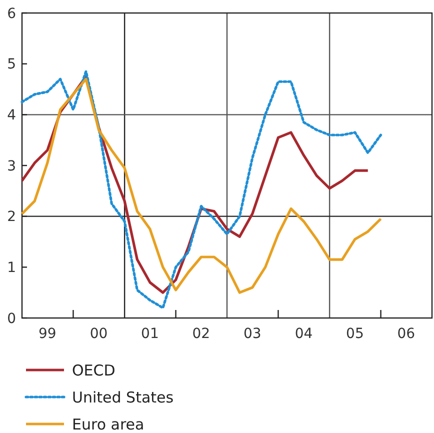 The height and width of the screenshot is (433, 434). What do you see at coordinates (355, 334) in the screenshot?
I see `x-tick-label: 05` at bounding box center [355, 334].